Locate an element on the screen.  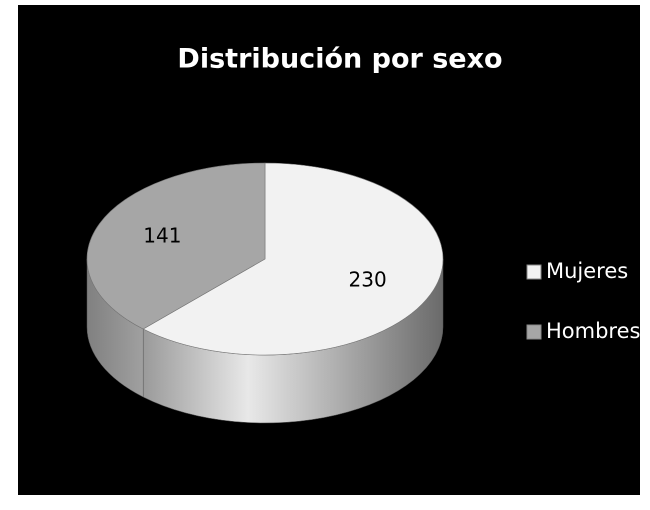
legend: Mujeres Hombres is located at coordinates (583, 301).